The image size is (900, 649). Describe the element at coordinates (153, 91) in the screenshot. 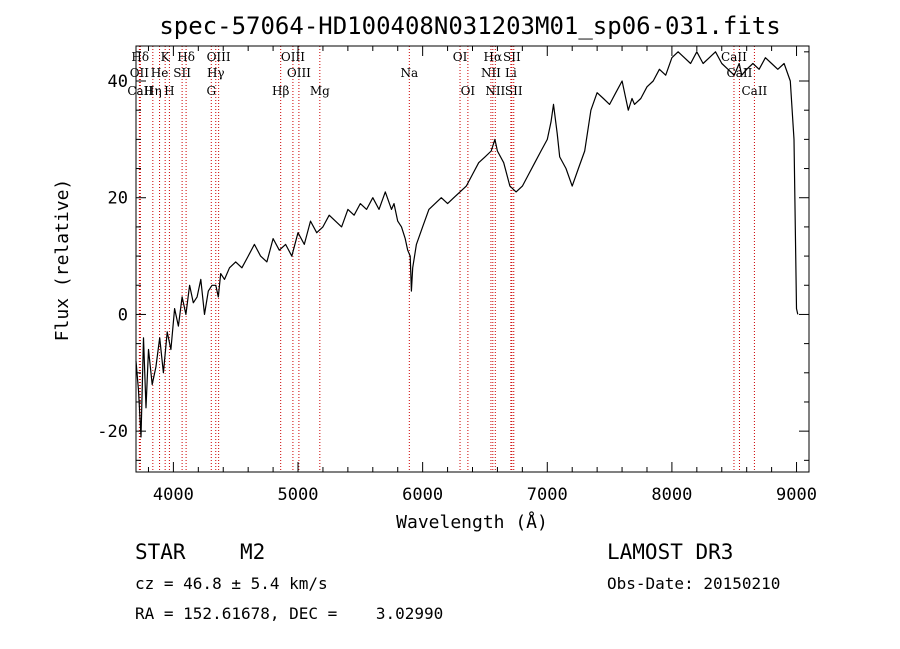

I see `line-marker-label: Hη` at that location.